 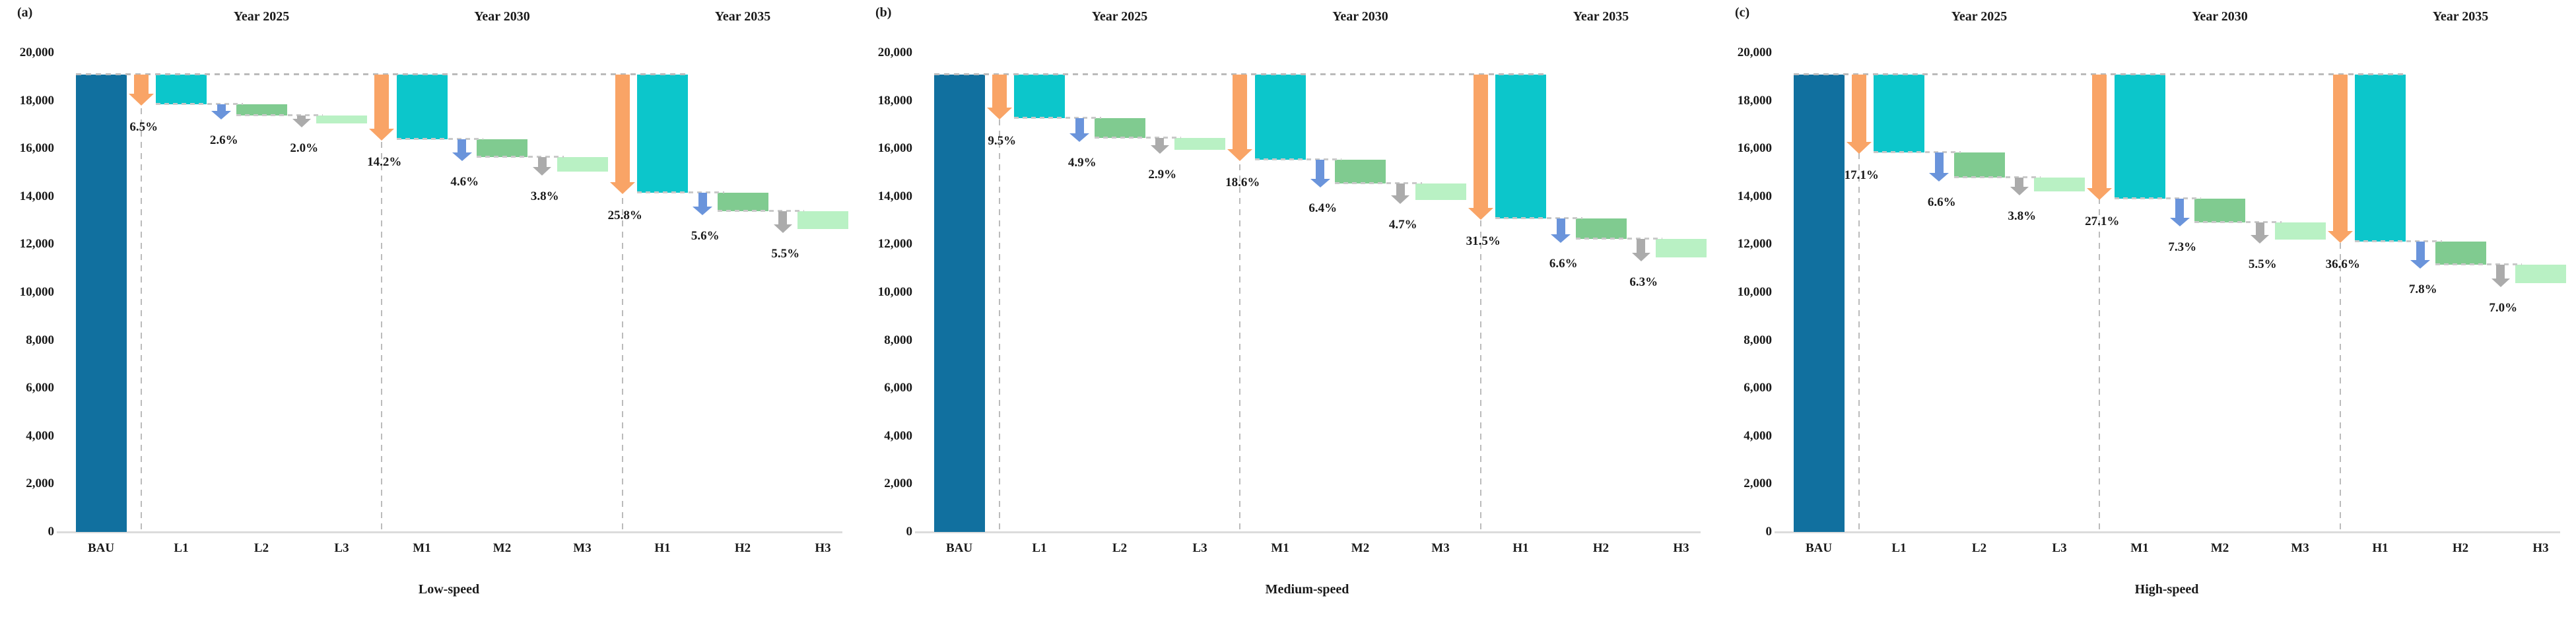 I want to click on bar-H3, so click(x=822, y=220).